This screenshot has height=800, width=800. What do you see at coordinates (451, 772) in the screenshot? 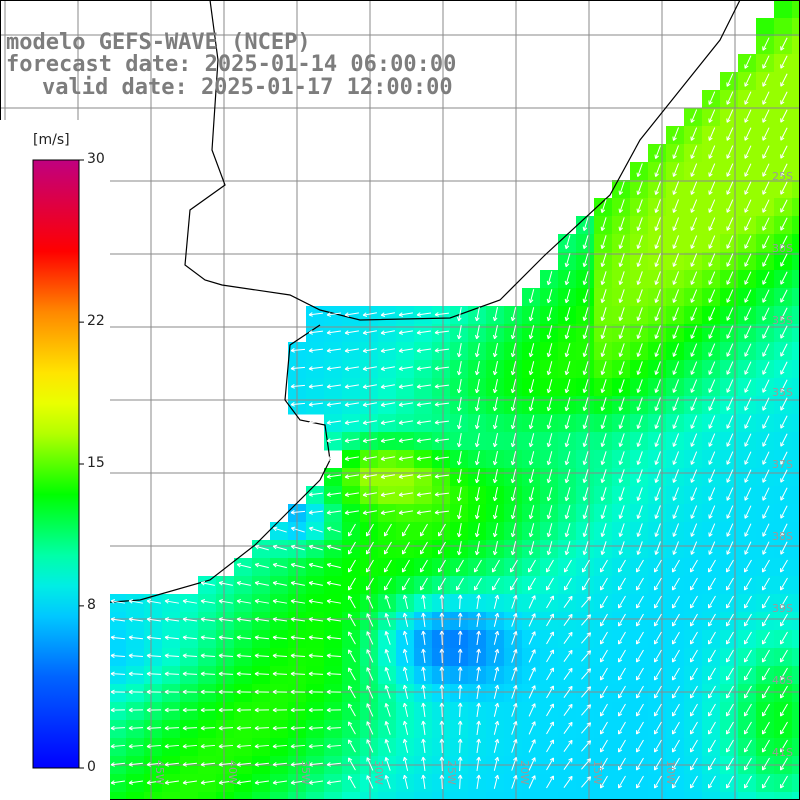
I see `lon-label: 25W` at bounding box center [451, 772].